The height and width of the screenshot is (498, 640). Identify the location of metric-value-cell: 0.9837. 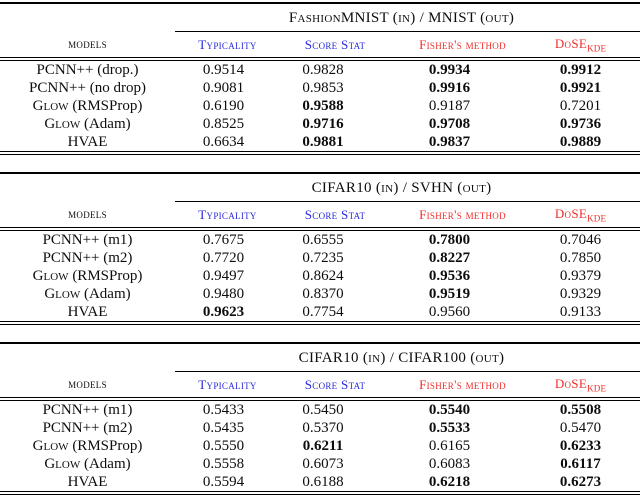
(449, 141).